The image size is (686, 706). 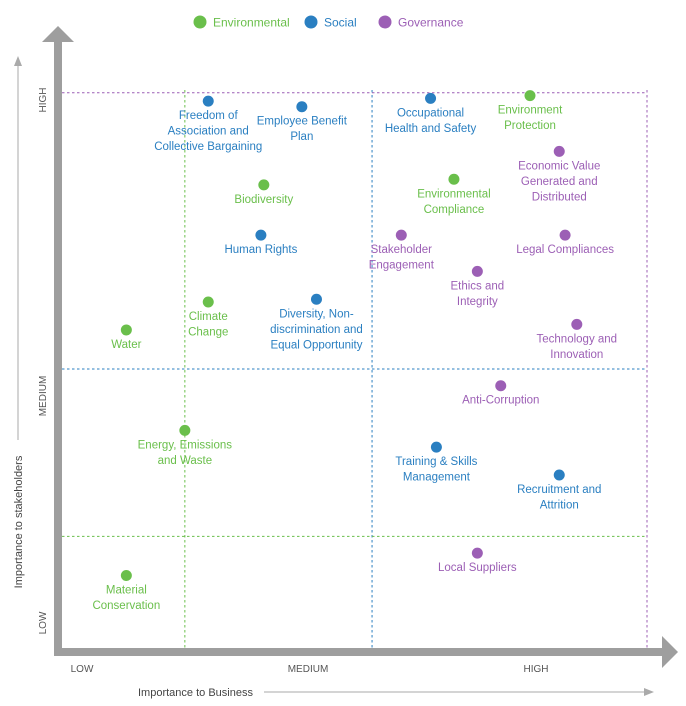 What do you see at coordinates (565, 250) in the screenshot?
I see `label-legal-compliances: Legal Compliances` at bounding box center [565, 250].